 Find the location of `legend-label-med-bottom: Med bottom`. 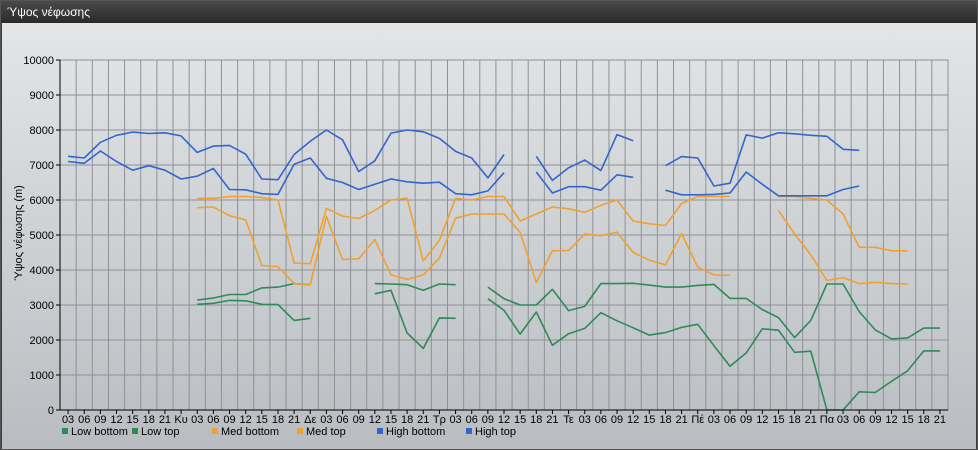

legend-label-med-bottom: Med bottom is located at coordinates (250, 432).